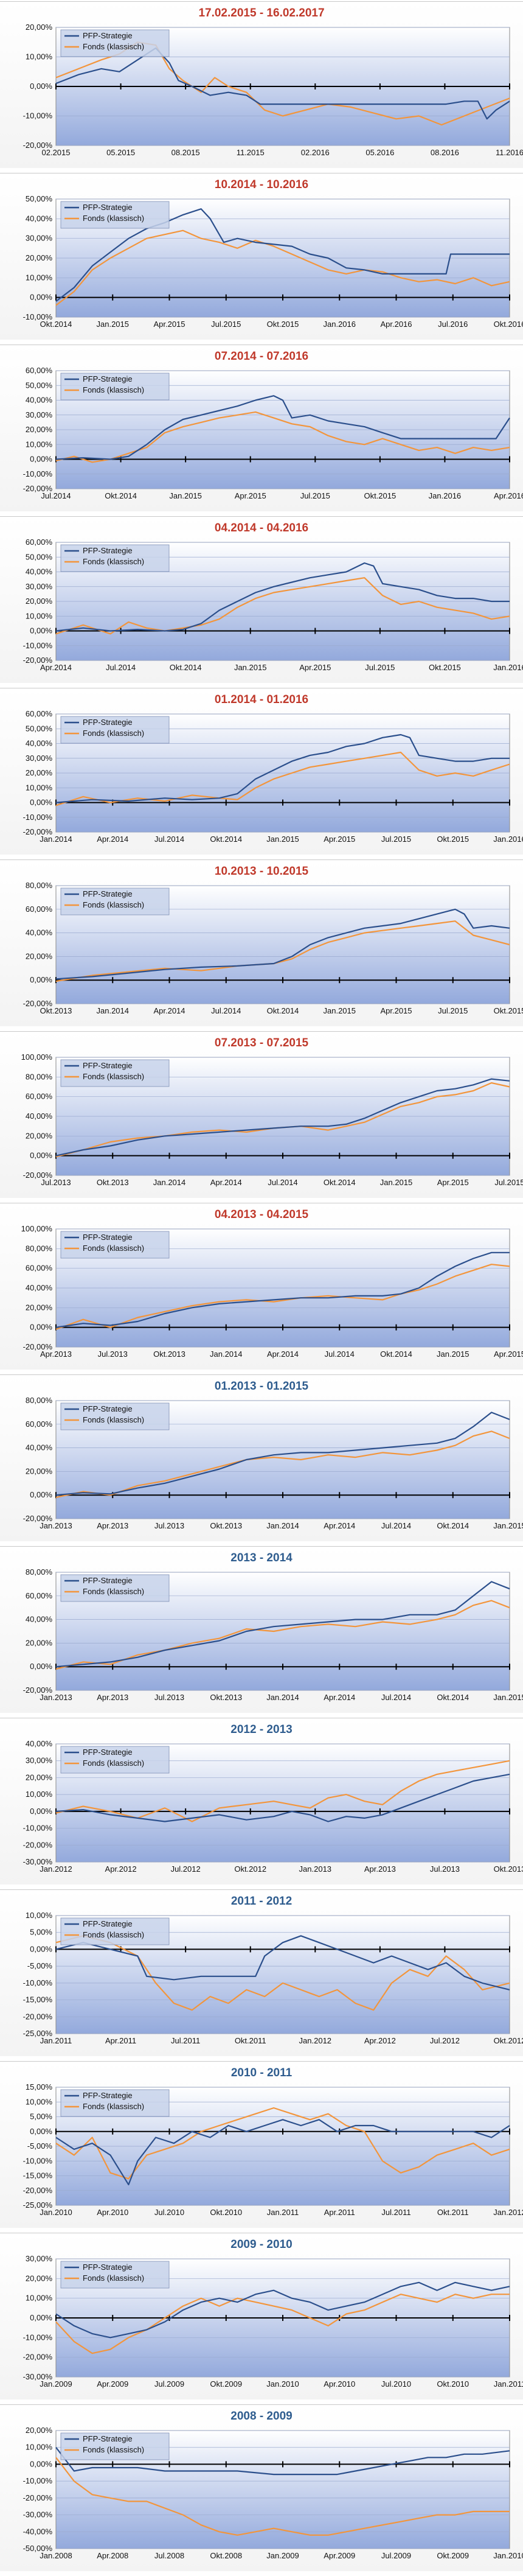 The width and height of the screenshot is (523, 2576). What do you see at coordinates (121, 1869) in the screenshot?
I see `x-tick-label: Apr.2012` at bounding box center [121, 1869].